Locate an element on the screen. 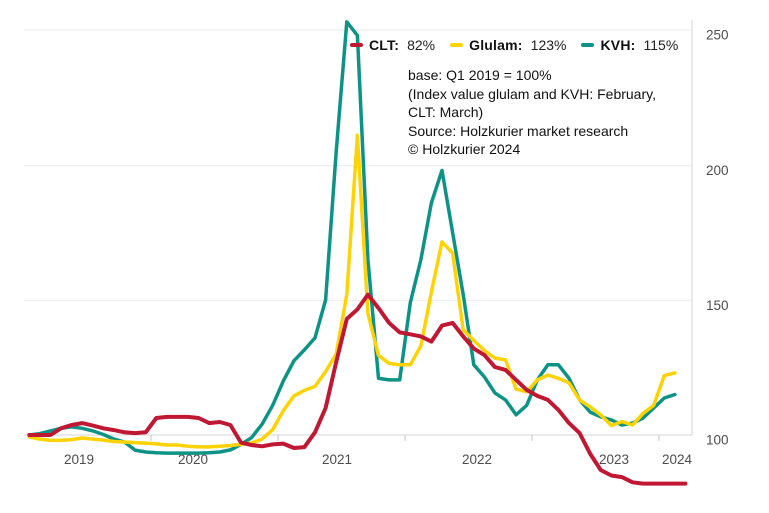  annotation-copyright: © Holzkurier 2024 is located at coordinates (464, 149).